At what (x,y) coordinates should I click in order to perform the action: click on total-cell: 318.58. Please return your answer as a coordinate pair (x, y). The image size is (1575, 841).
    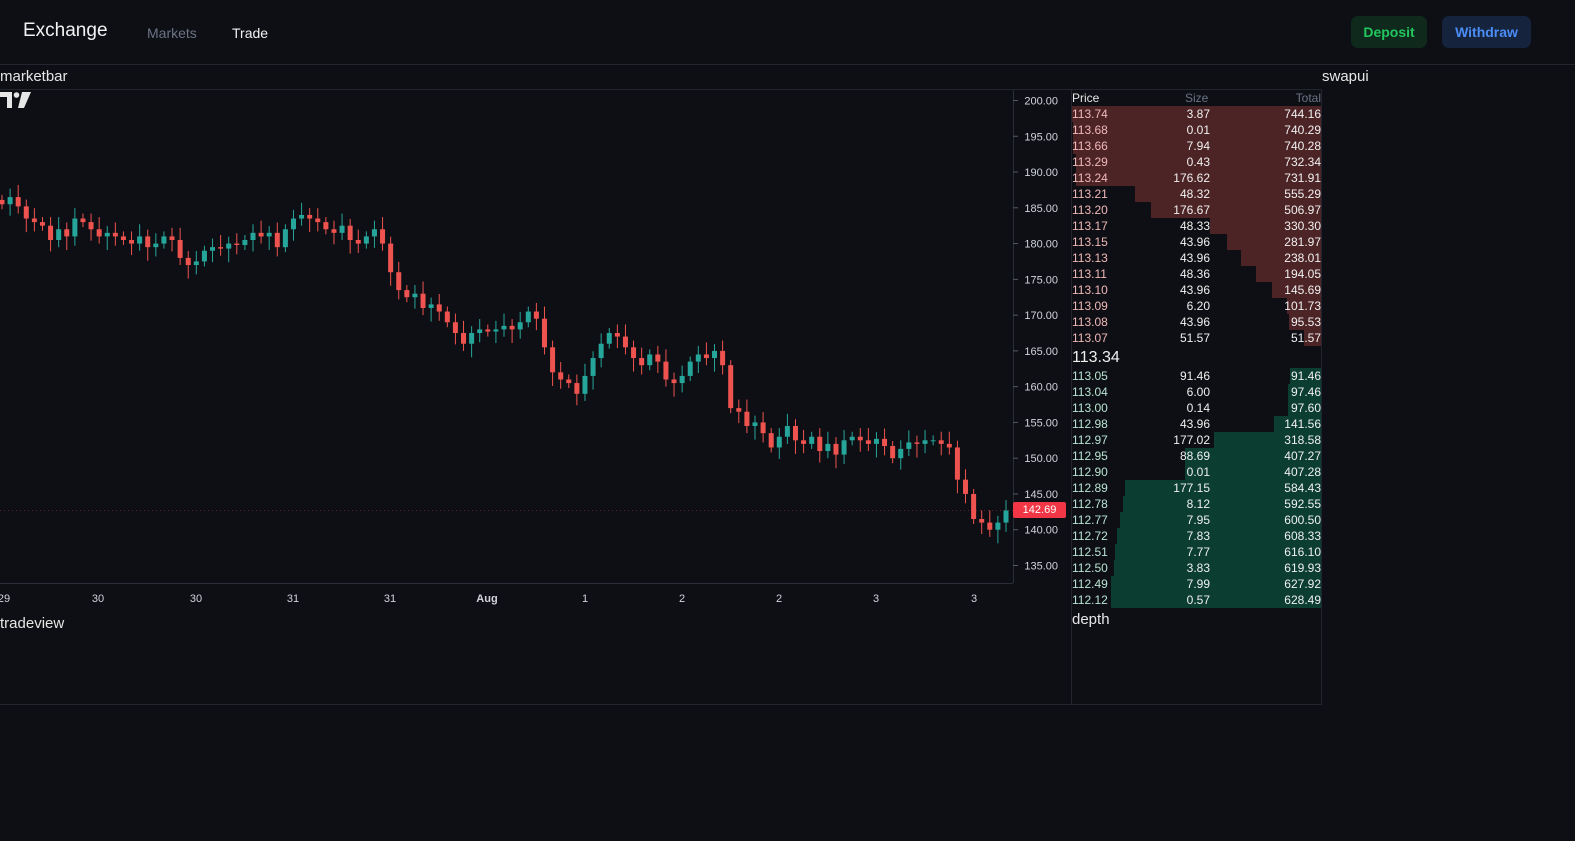
    Looking at the image, I should click on (1302, 440).